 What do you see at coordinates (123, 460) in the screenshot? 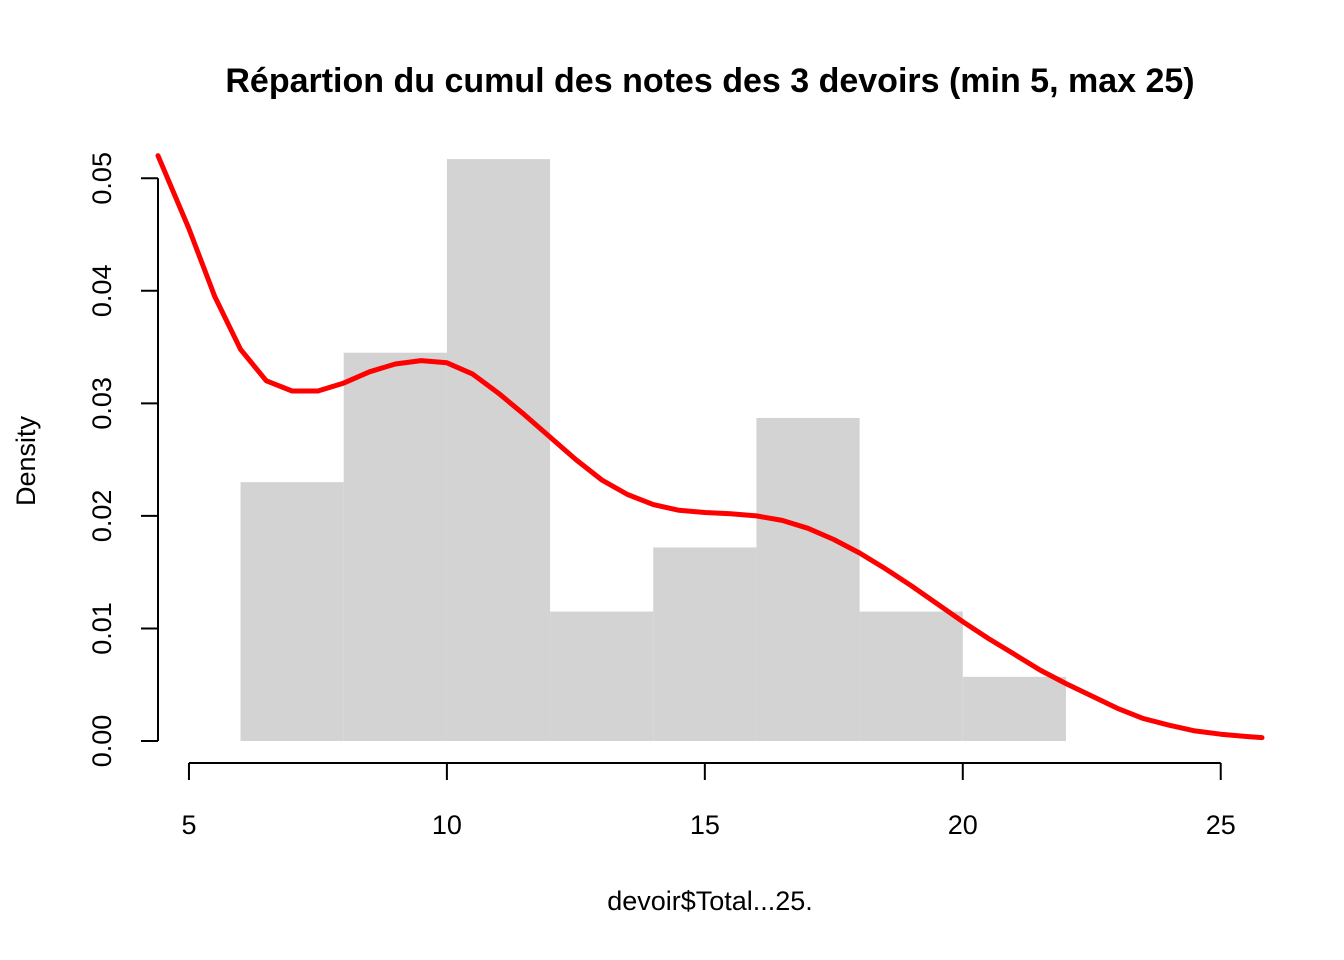
I see `y-axis: 0.00 0.01 0.02 0.03 0.04 0.05` at bounding box center [123, 460].